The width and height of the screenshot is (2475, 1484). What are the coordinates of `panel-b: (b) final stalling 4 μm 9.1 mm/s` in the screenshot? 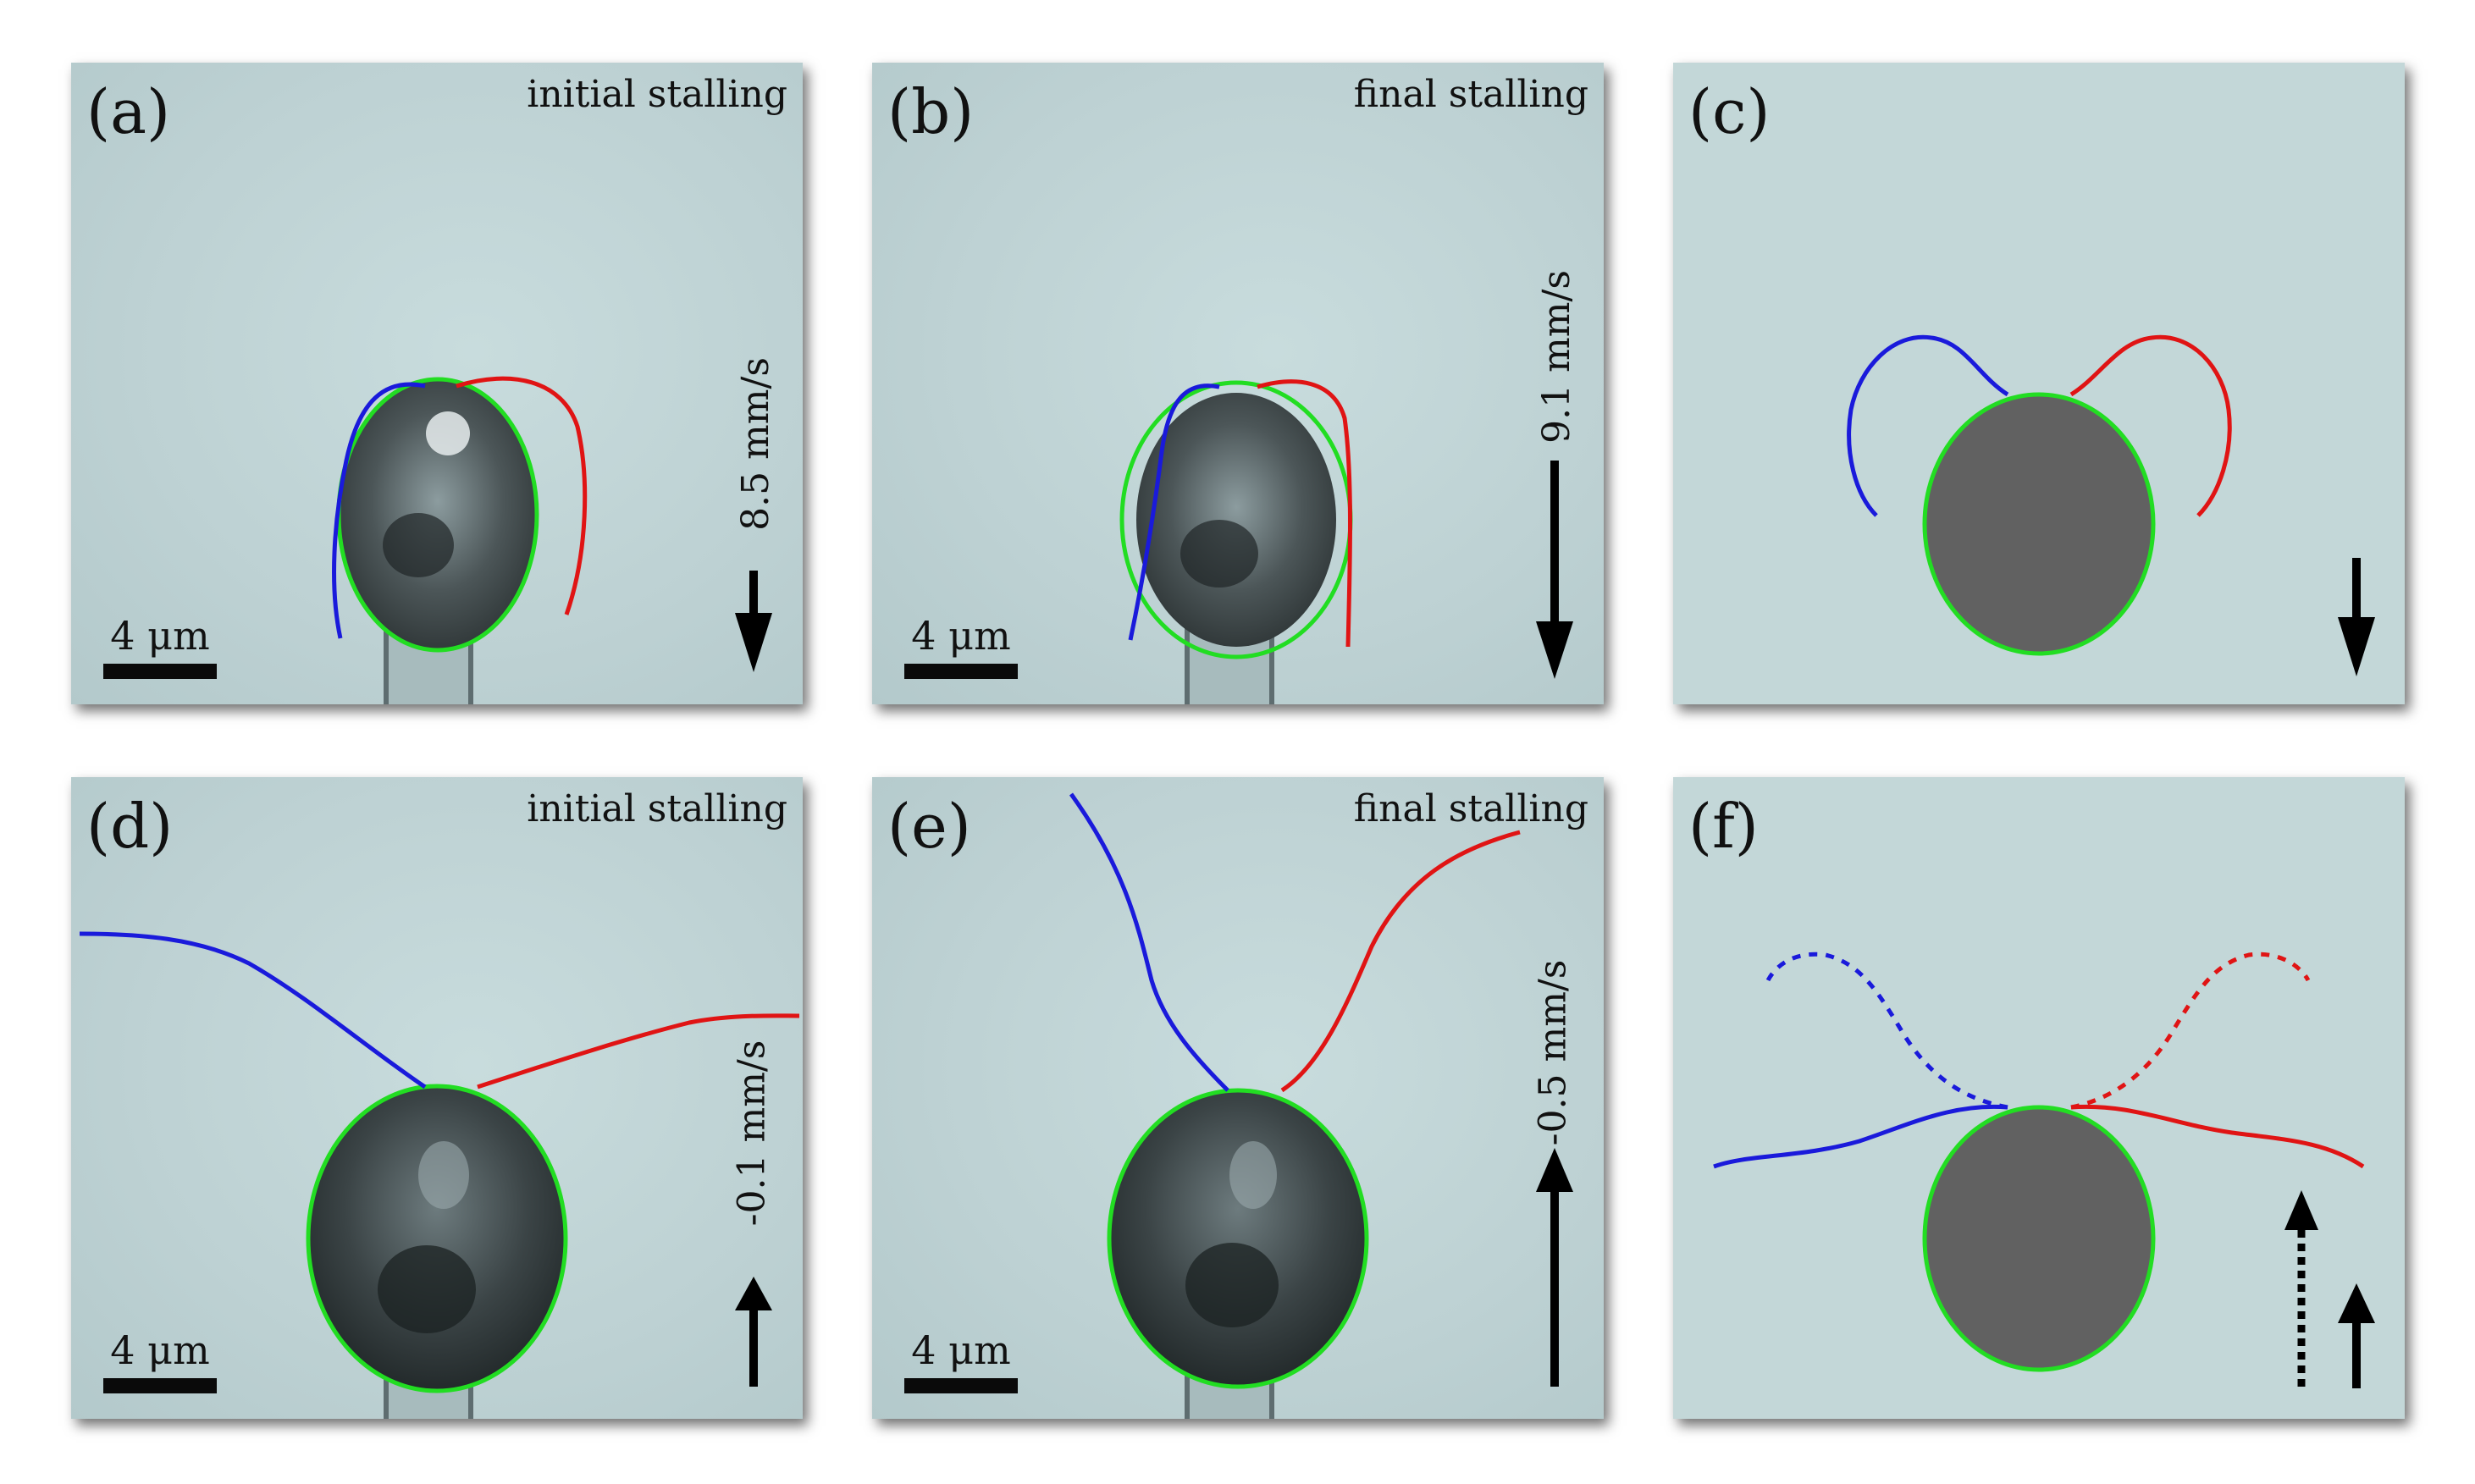 It's located at (1238, 383).